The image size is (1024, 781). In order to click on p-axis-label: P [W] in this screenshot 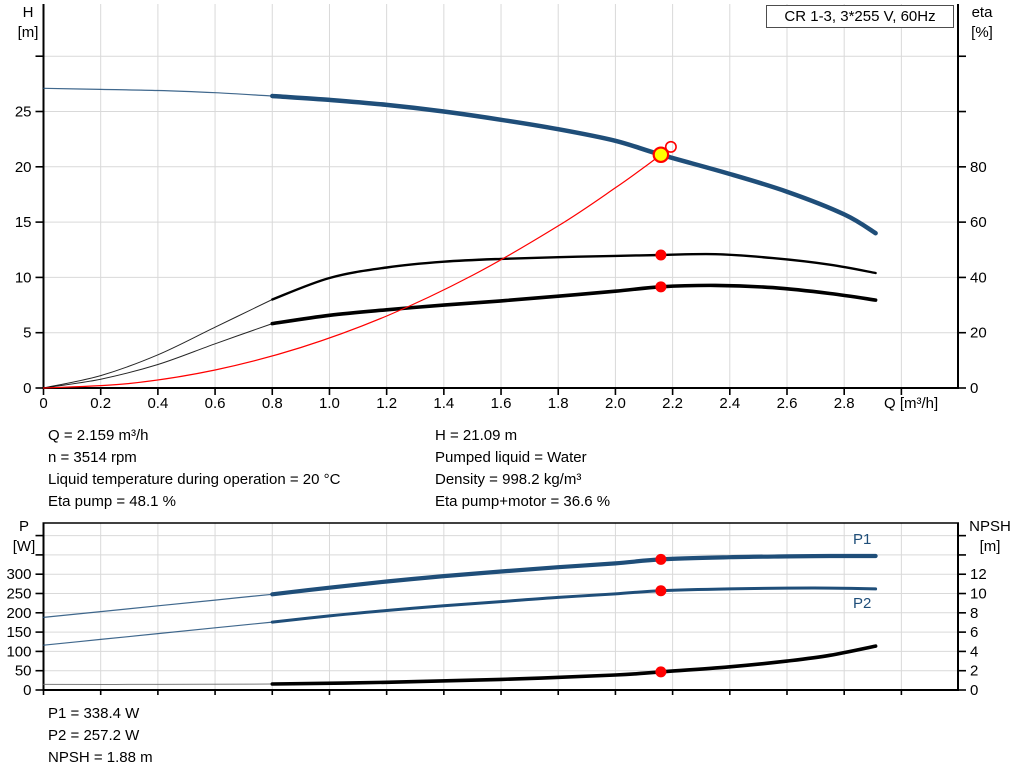, I will do `click(24, 537)`.